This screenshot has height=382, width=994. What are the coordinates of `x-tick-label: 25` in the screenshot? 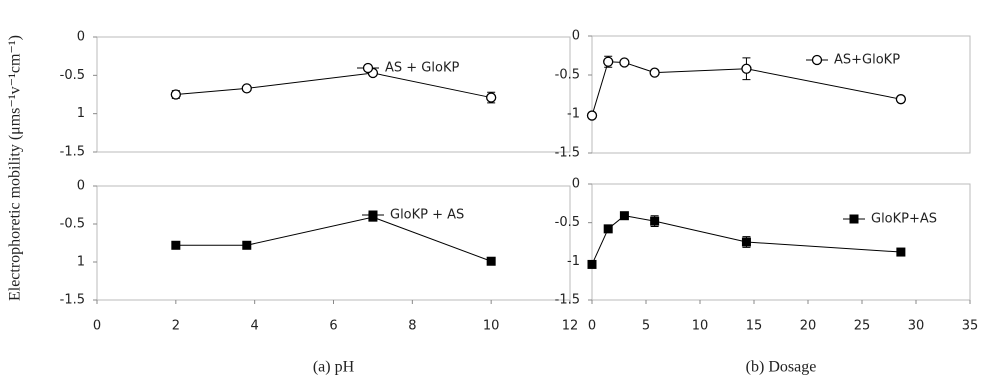 It's located at (862, 326).